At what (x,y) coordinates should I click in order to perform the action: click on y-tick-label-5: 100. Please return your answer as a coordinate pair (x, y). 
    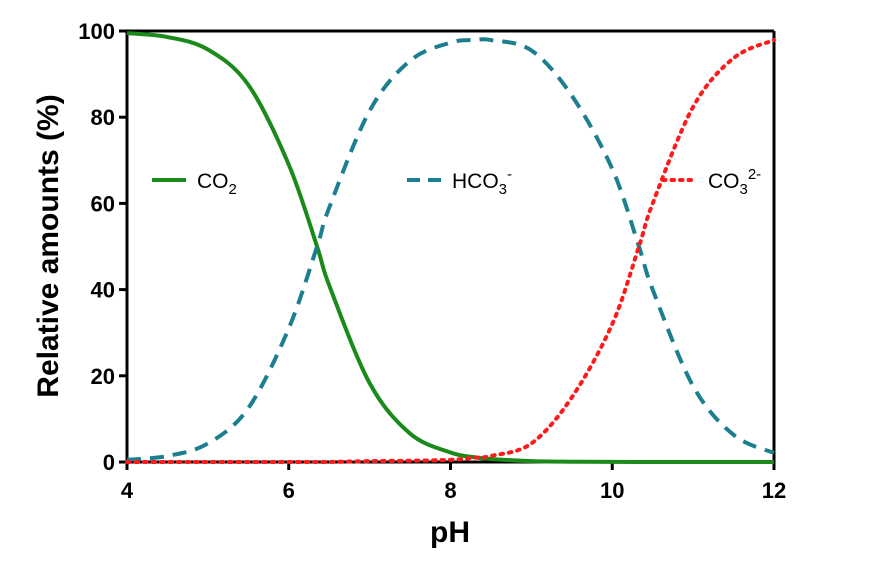
    Looking at the image, I should click on (96, 31).